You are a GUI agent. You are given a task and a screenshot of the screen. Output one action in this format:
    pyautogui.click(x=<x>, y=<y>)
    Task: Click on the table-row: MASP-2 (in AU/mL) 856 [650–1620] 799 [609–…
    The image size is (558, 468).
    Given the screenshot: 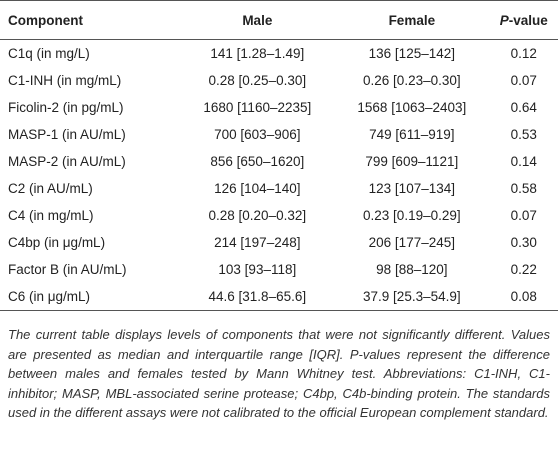 What is the action you would take?
    pyautogui.click(x=279, y=161)
    